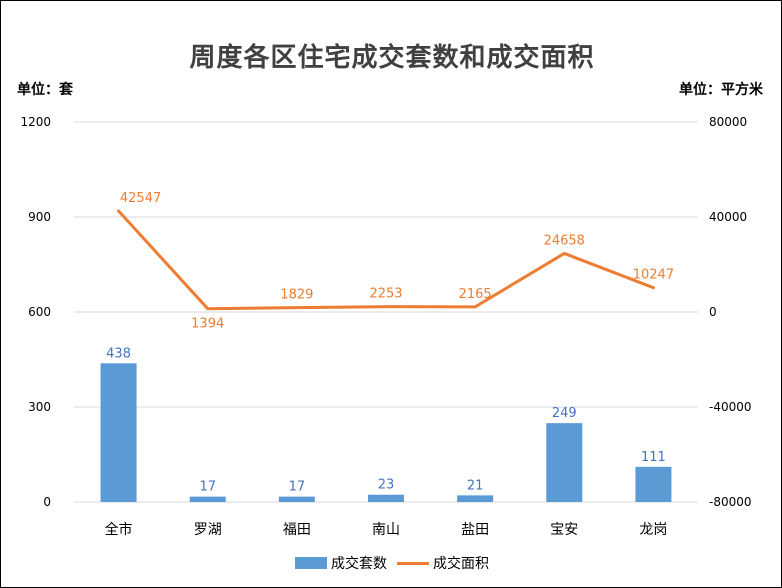 The height and width of the screenshot is (588, 782). Describe the element at coordinates (728, 217) in the screenshot. I see `right-axis-tick-label: 40000` at that location.